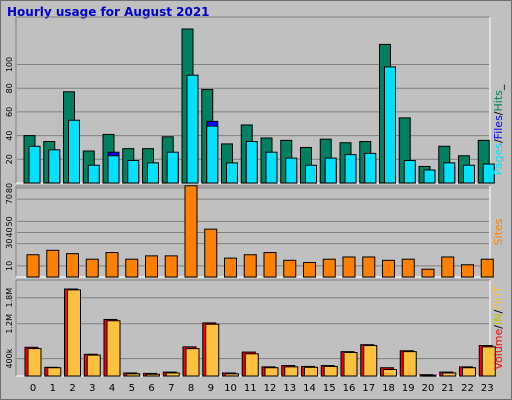 Image resolution: width=512 pixels, height=400 pixels. What do you see at coordinates (9, 136) in the screenshot?
I see `top-panel-tick-label: 40` at bounding box center [9, 136].